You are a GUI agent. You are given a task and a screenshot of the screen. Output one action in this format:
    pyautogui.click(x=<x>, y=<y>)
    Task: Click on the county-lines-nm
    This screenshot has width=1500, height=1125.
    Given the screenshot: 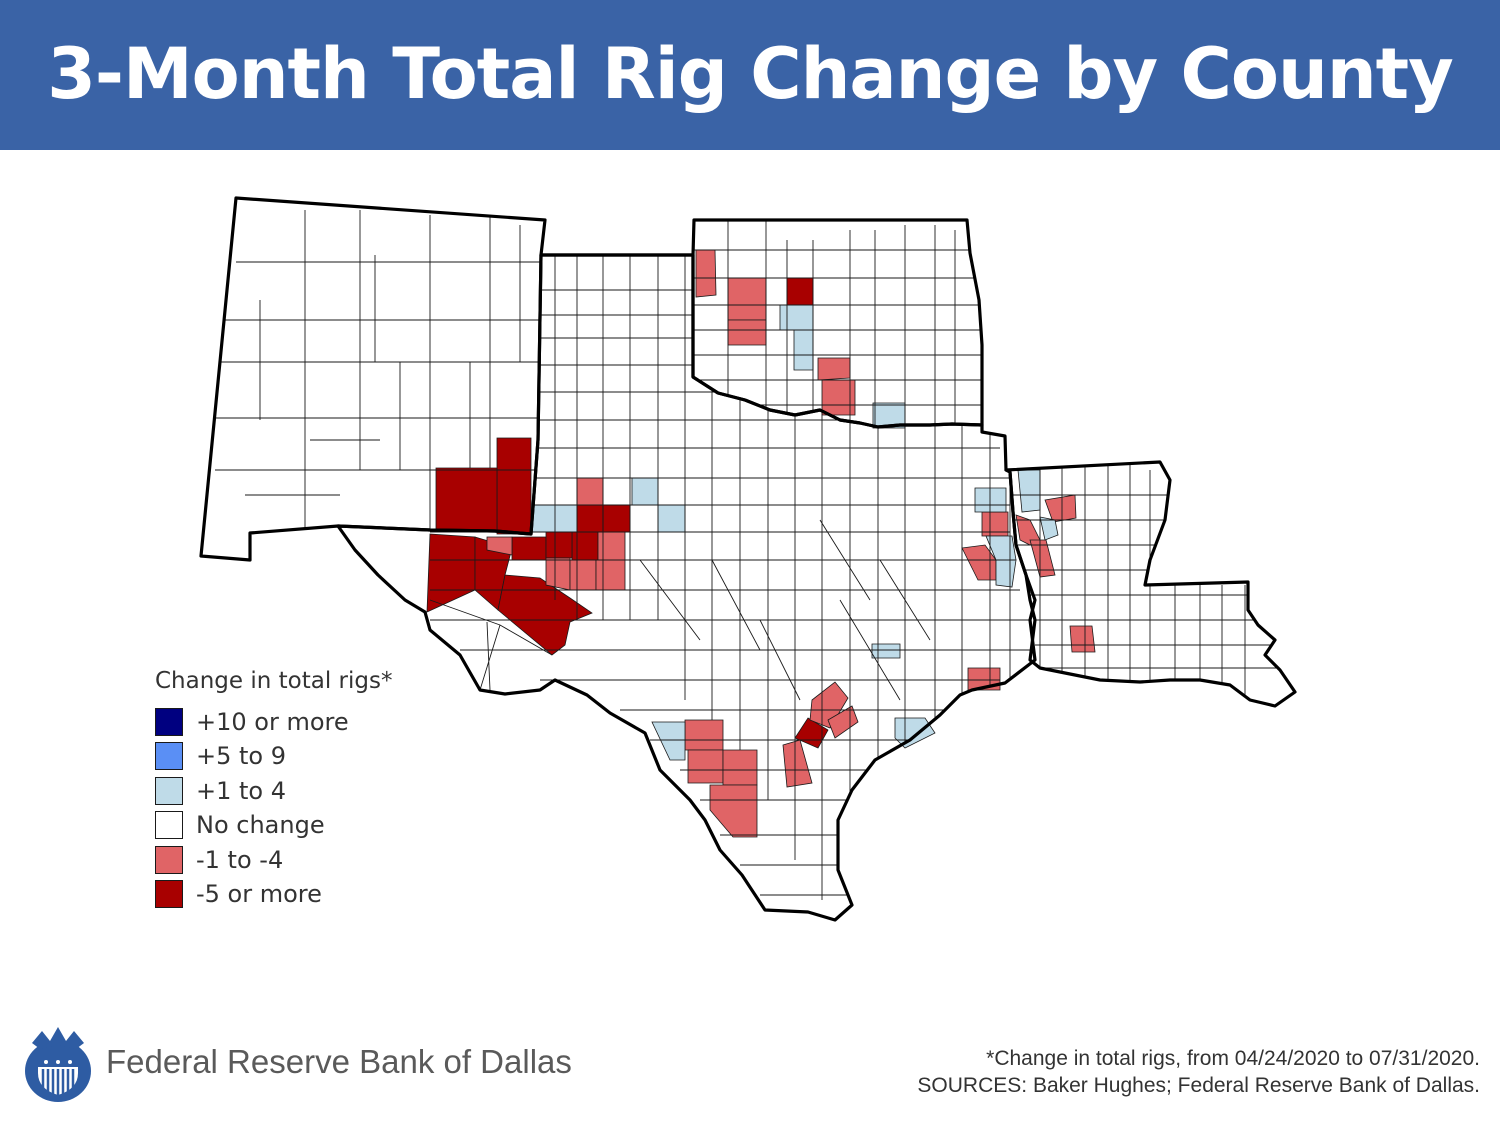 What is the action you would take?
    pyautogui.click(x=377, y=370)
    